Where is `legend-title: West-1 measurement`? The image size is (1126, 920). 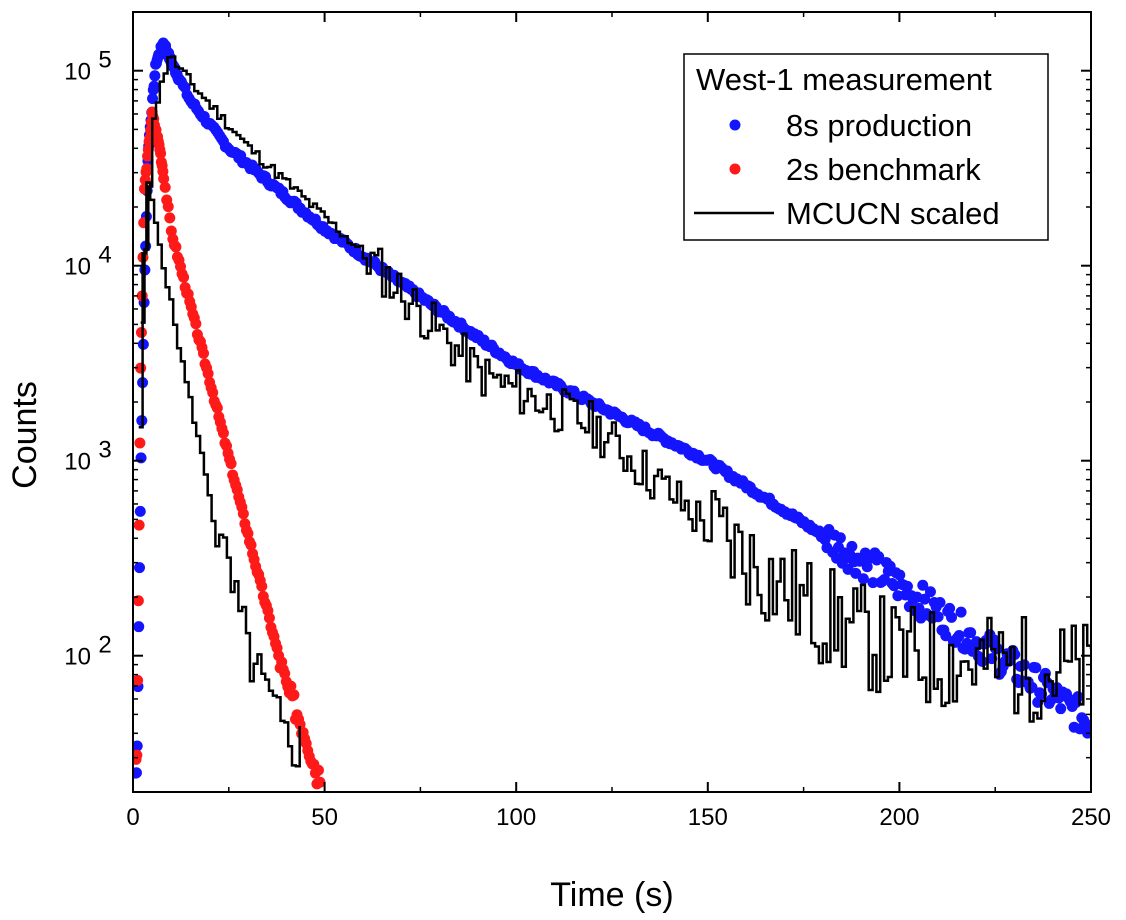
legend-title: West-1 measurement is located at coordinates (844, 79).